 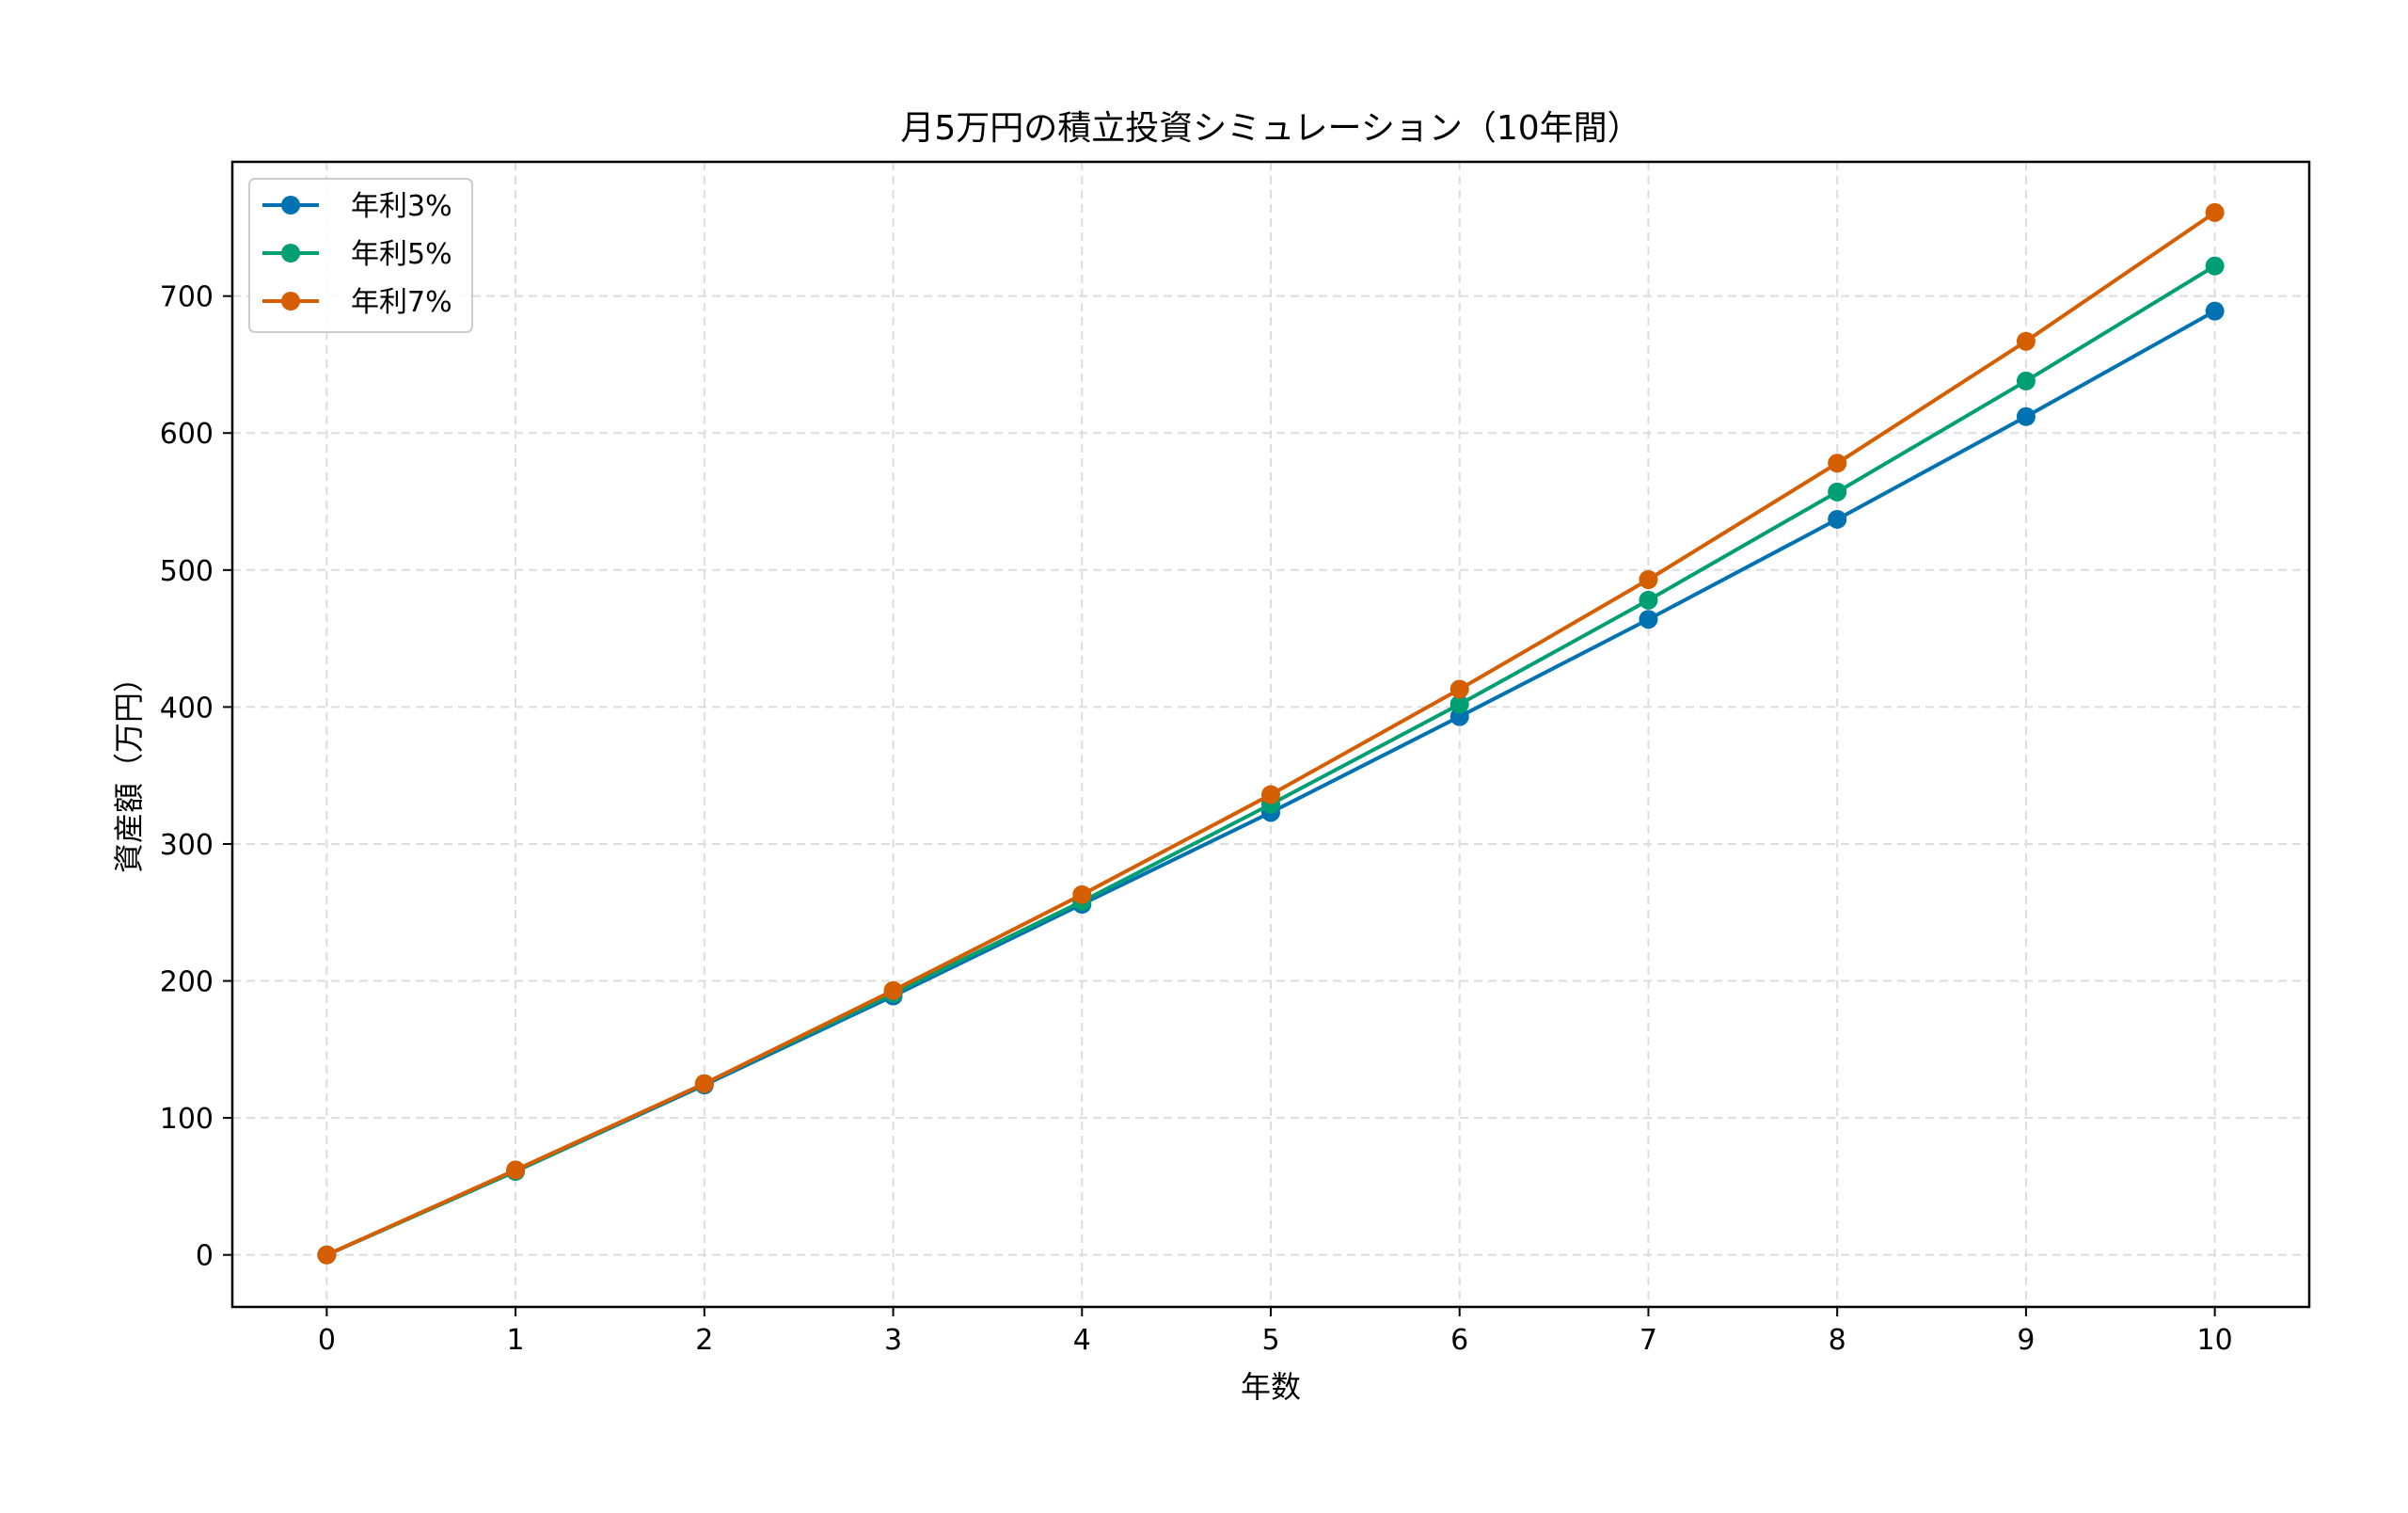 I want to click on y-tick-label: 500, so click(x=187, y=571).